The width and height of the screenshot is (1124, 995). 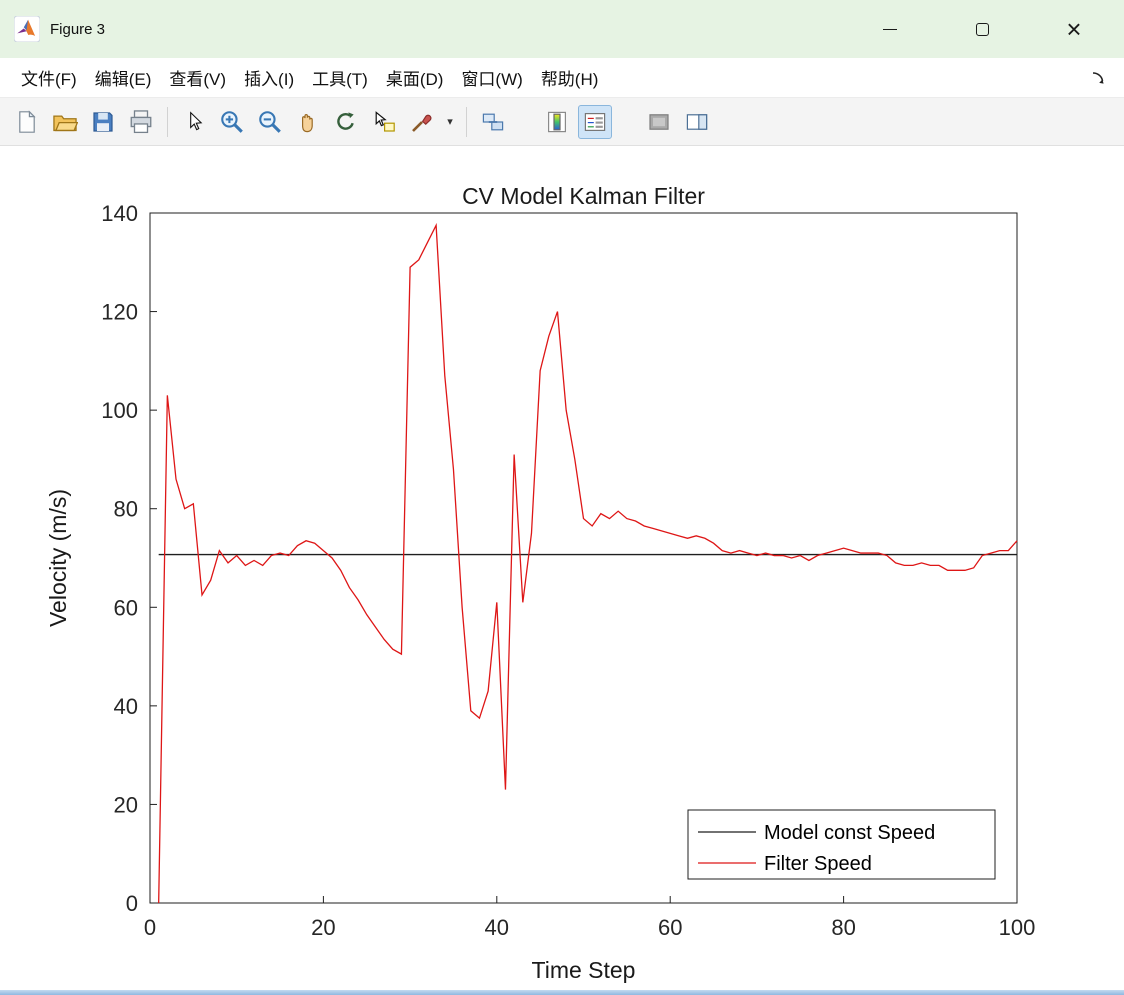 I want to click on zoom-out-button, so click(x=270, y=122).